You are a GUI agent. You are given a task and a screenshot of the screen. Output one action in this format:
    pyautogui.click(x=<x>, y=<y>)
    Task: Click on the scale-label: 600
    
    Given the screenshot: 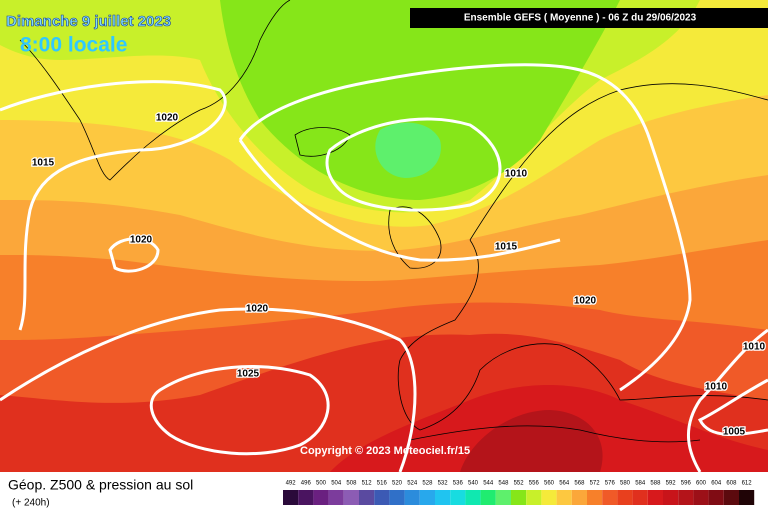 What is the action you would take?
    pyautogui.click(x=701, y=484)
    